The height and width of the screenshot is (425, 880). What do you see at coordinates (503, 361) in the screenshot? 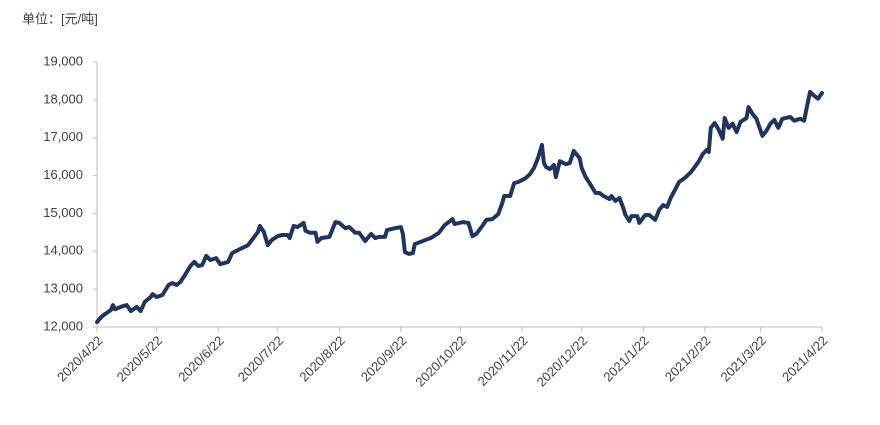
I see `x-tick-label: 2020/11/22` at bounding box center [503, 361].